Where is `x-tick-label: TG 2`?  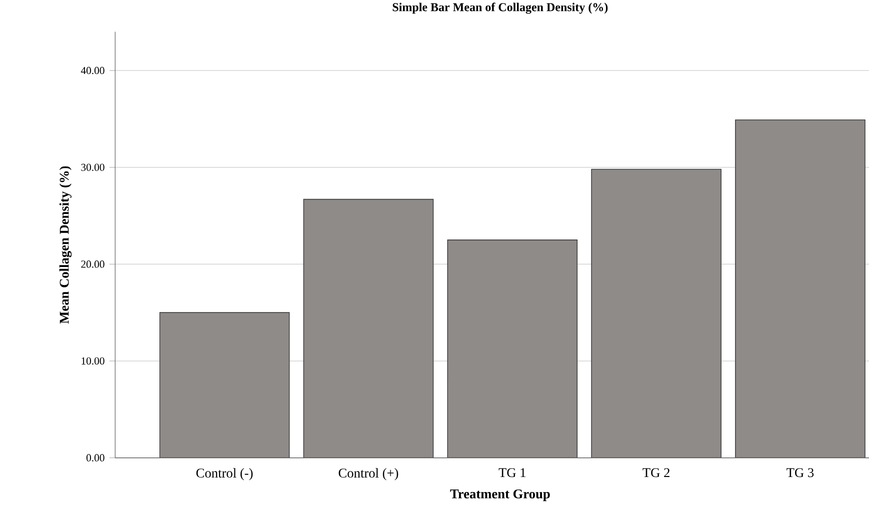
x-tick-label: TG 2 is located at coordinates (656, 473).